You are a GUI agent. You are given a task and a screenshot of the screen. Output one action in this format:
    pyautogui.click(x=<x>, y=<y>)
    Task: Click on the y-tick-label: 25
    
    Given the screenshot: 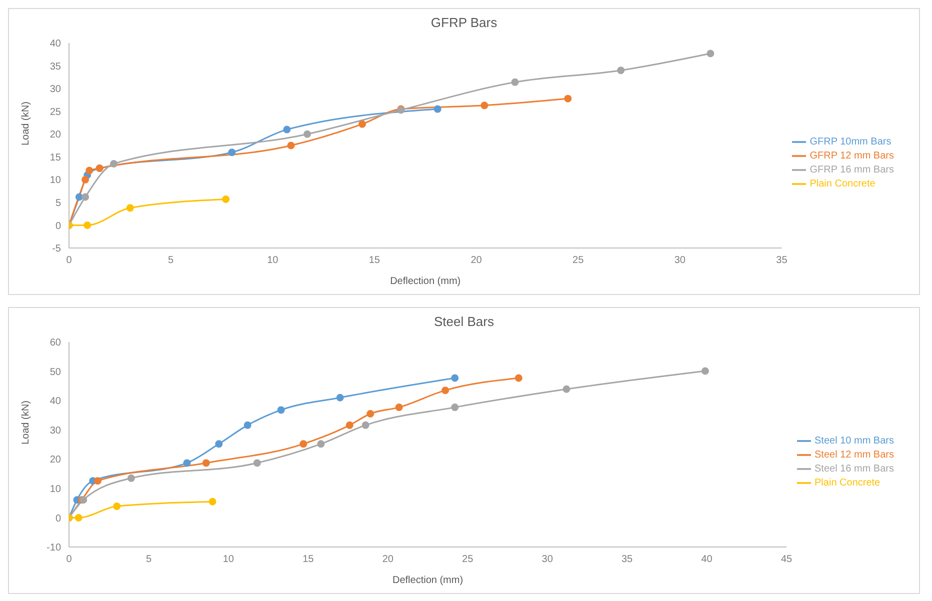 What is the action you would take?
    pyautogui.click(x=56, y=112)
    